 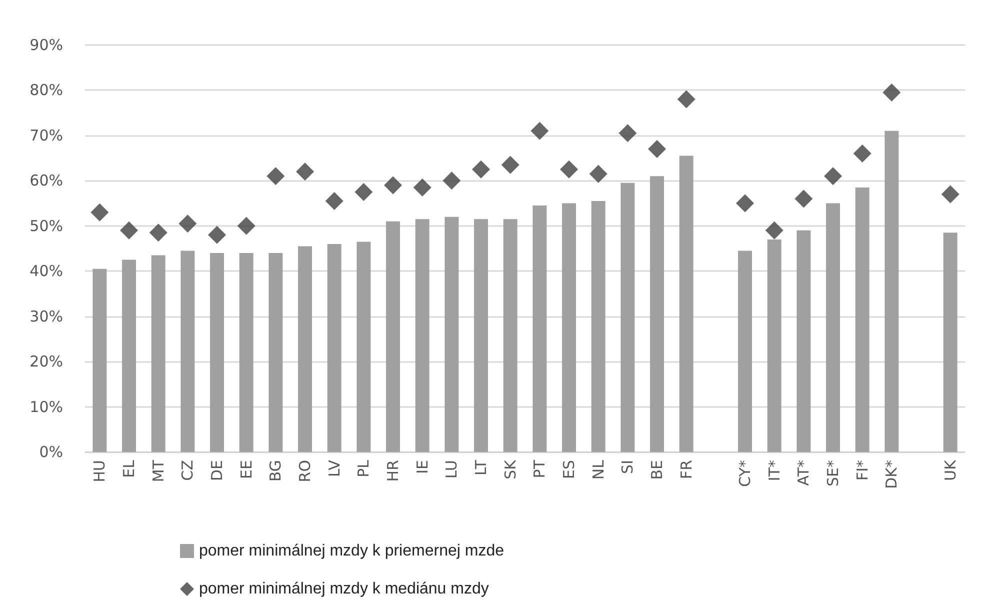 What do you see at coordinates (422, 467) in the screenshot?
I see `x-tick-label: IE` at bounding box center [422, 467].